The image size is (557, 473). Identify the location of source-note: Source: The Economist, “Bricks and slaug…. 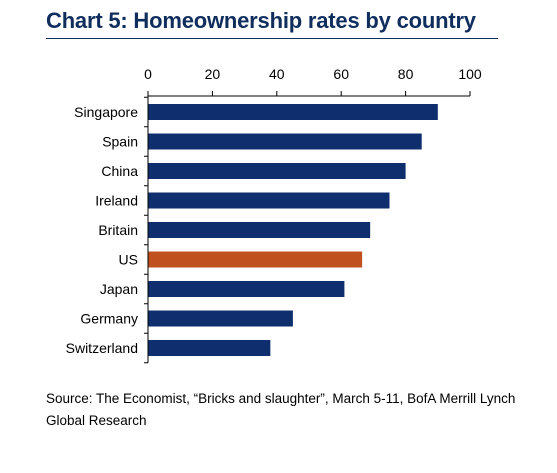
(281, 409).